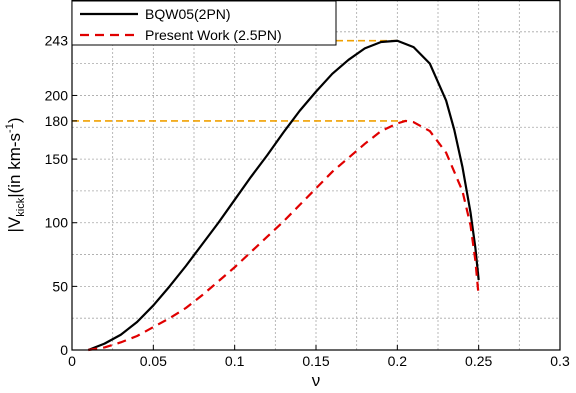  I want to click on y-axis-label-prefix: |V, so click(14, 224).